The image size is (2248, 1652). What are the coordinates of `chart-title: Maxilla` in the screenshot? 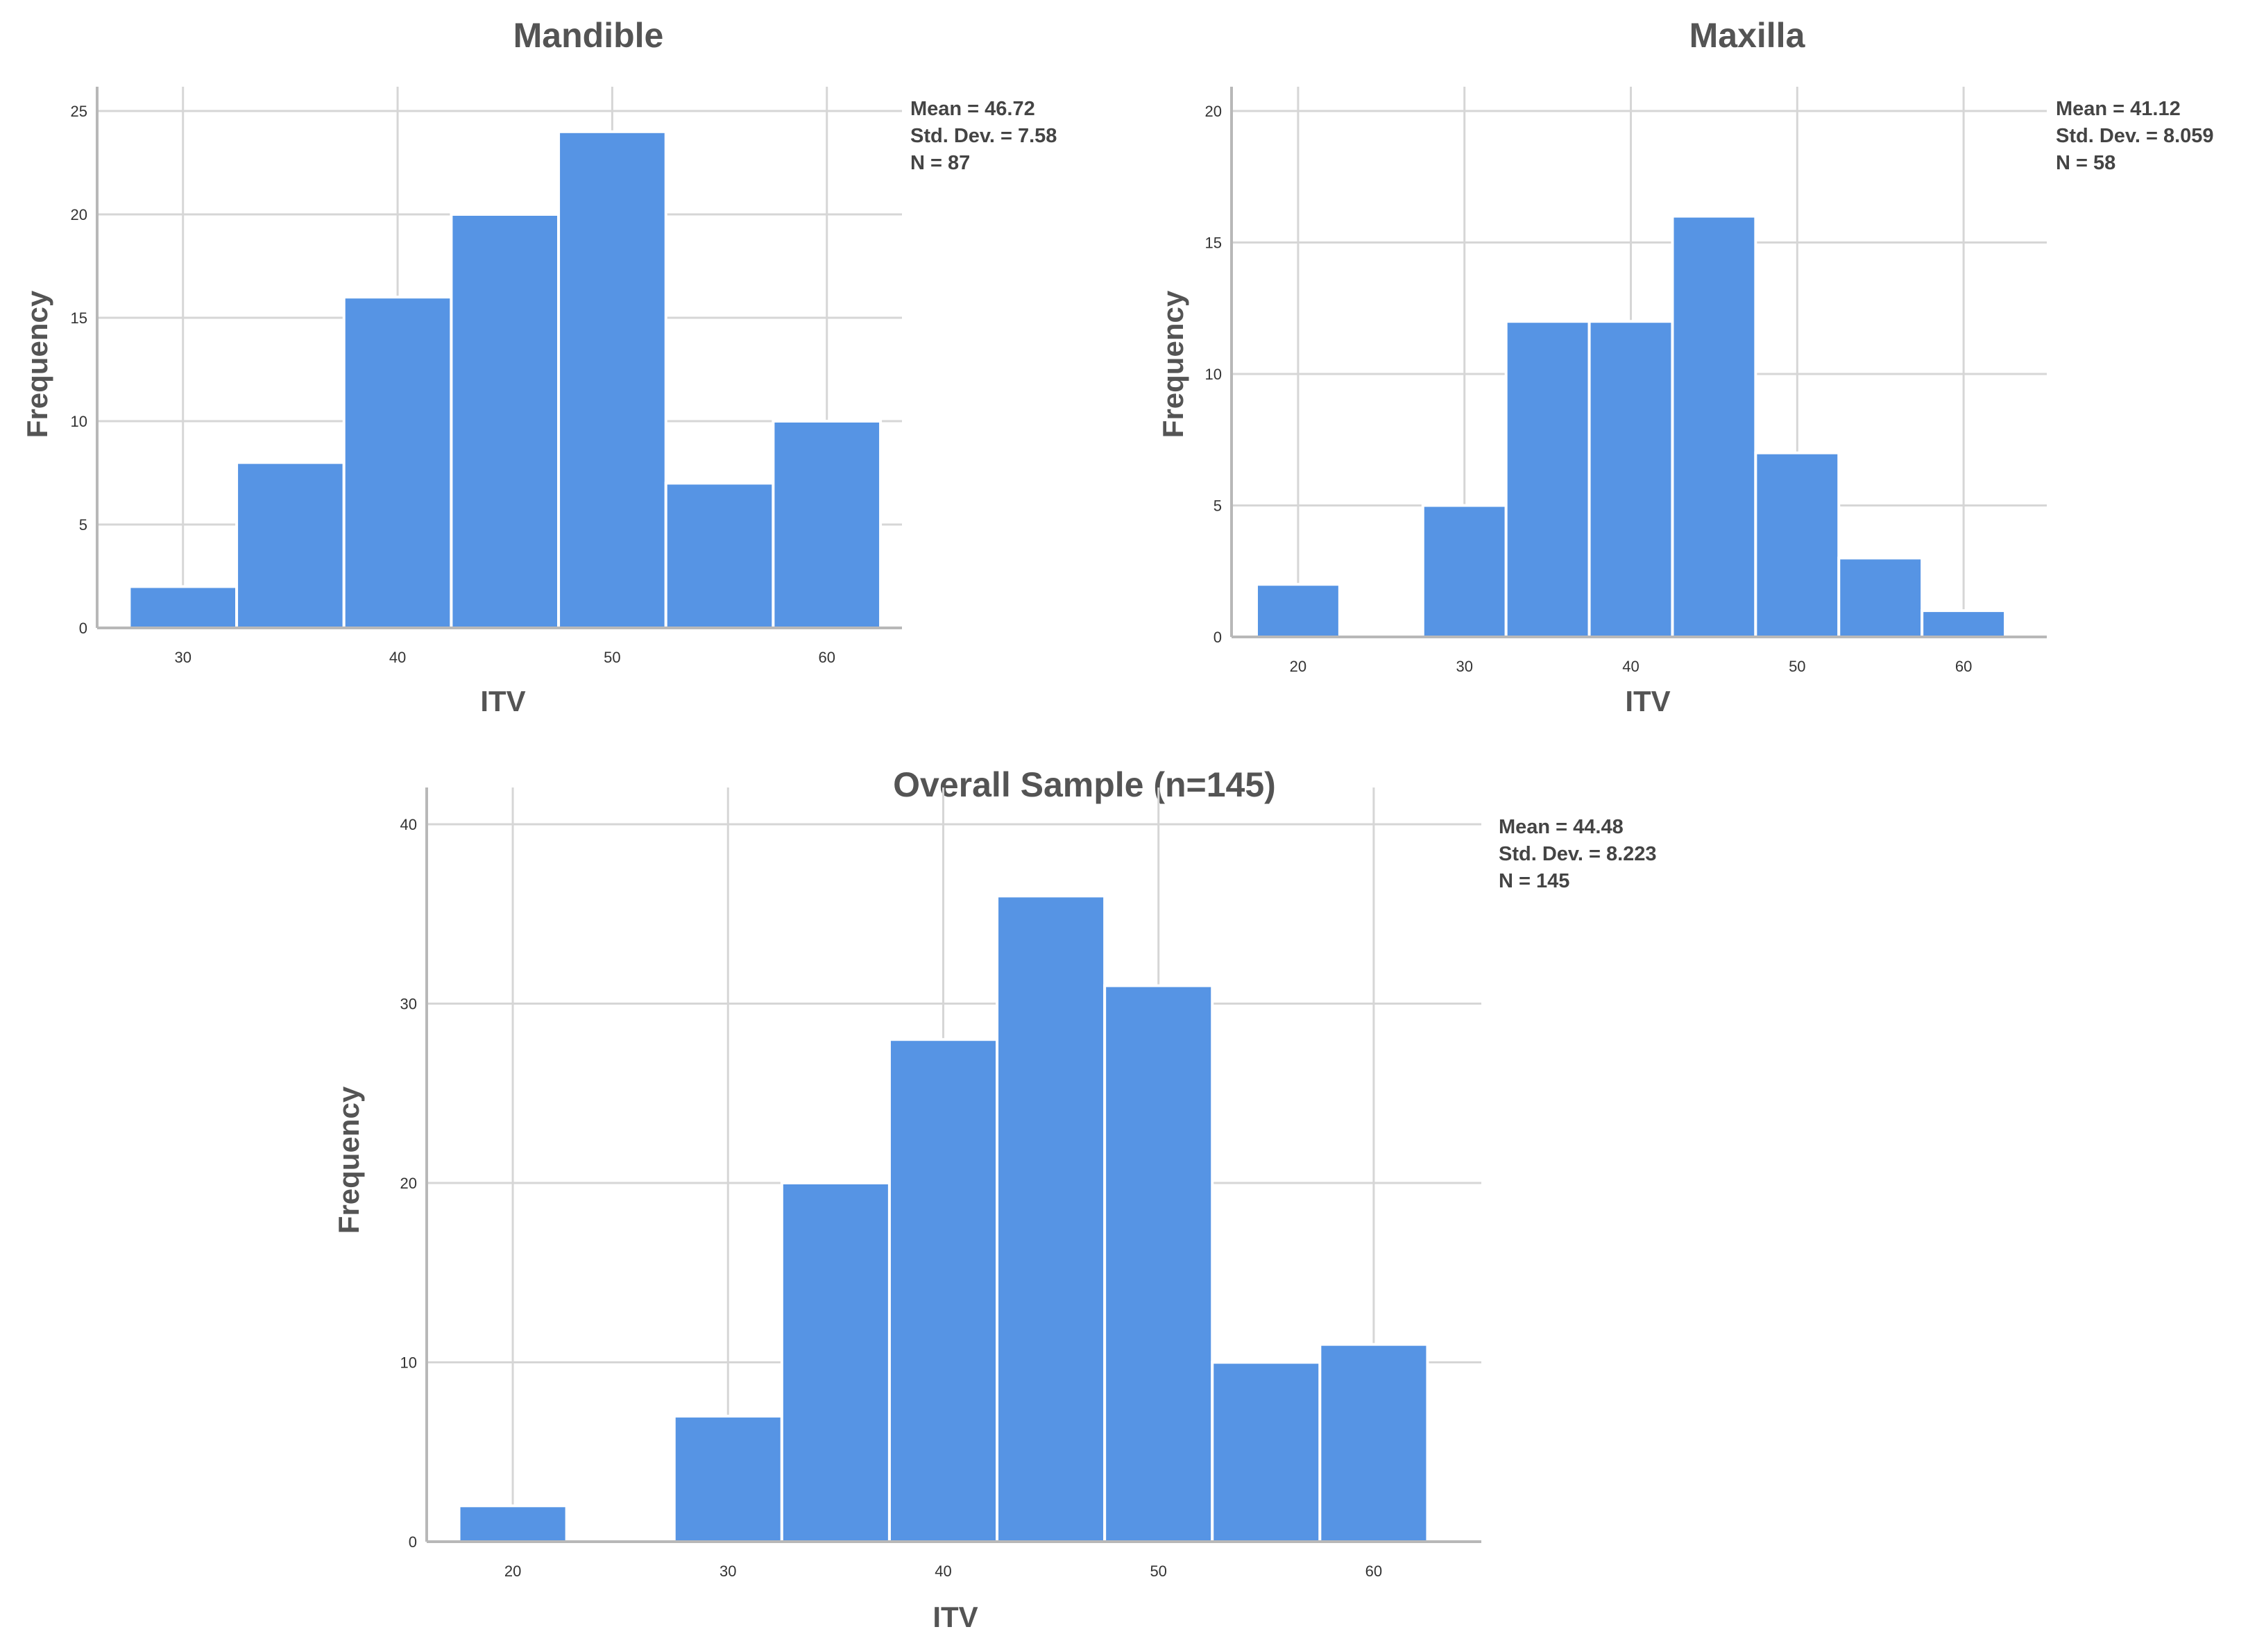 It's located at (1747, 35).